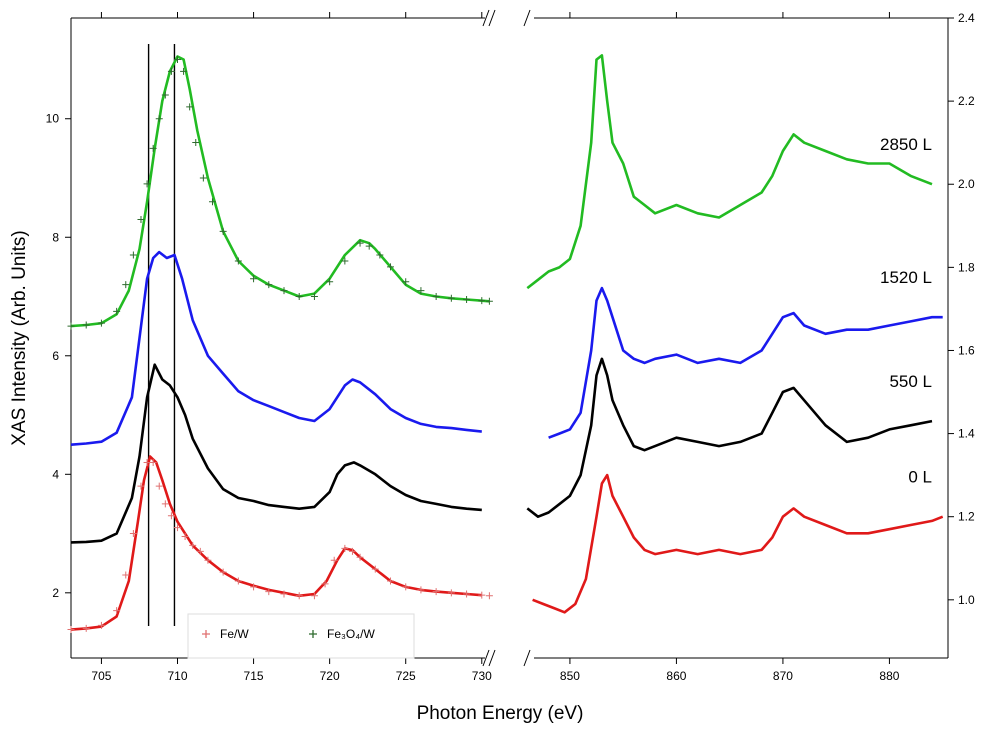 The height and width of the screenshot is (729, 992). What do you see at coordinates (966, 517) in the screenshot?
I see `y-tick-label: 1.2` at bounding box center [966, 517].